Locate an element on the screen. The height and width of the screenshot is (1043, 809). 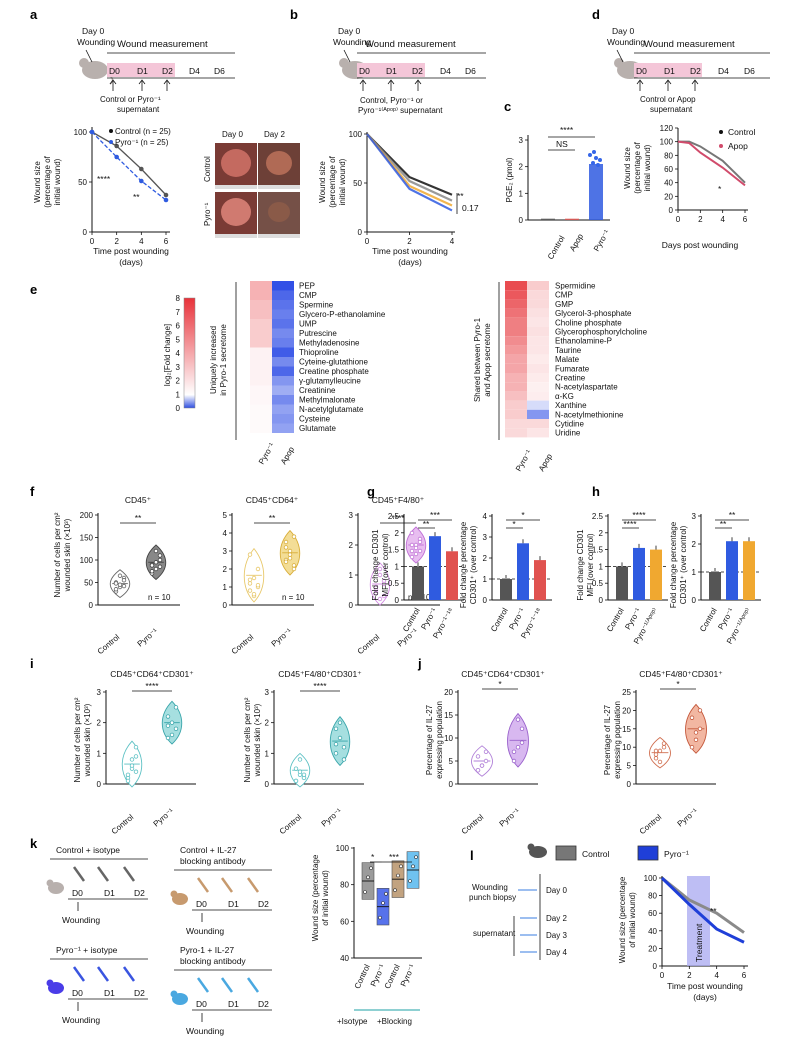
y-tick-label: 120 is located at coordinates (667, 128).